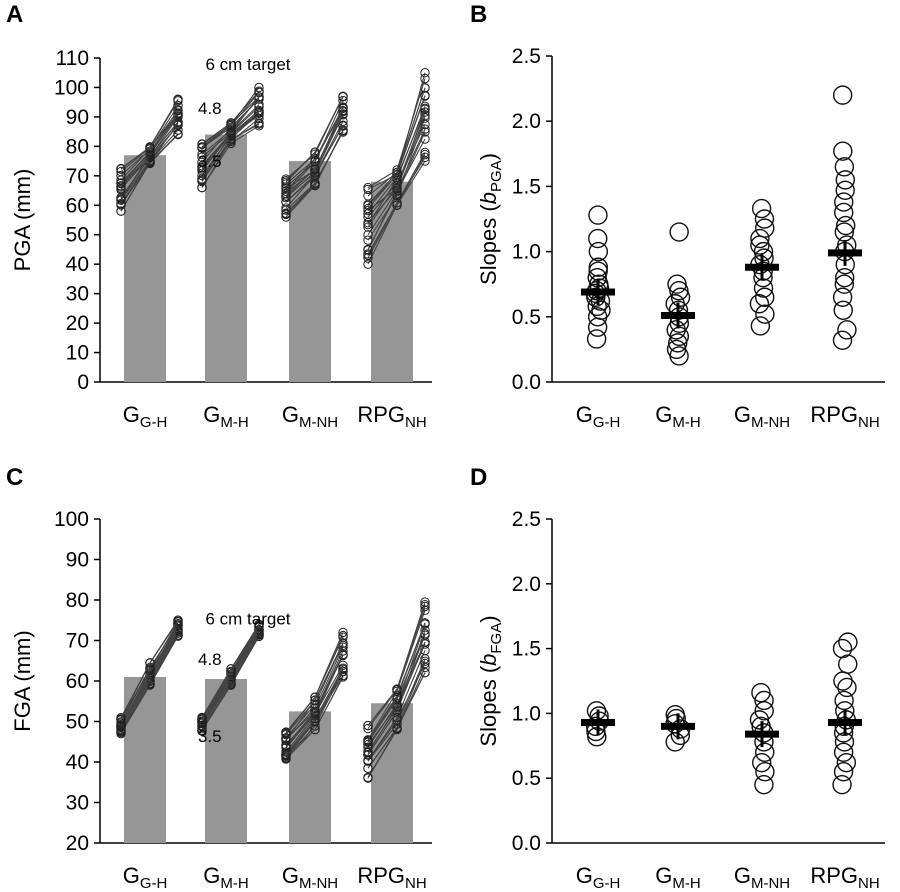 The height and width of the screenshot is (892, 900). Describe the element at coordinates (488, 198) in the screenshot. I see `y-axis-label-part: b` at that location.